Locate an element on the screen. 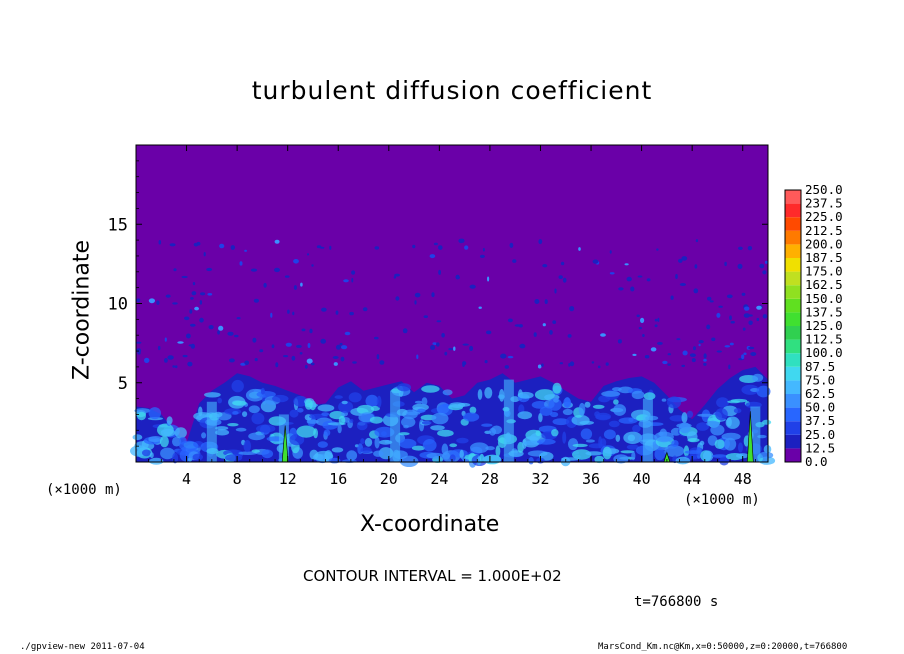 The image size is (904, 654). y-tick-label: 10 is located at coordinates (118, 305).